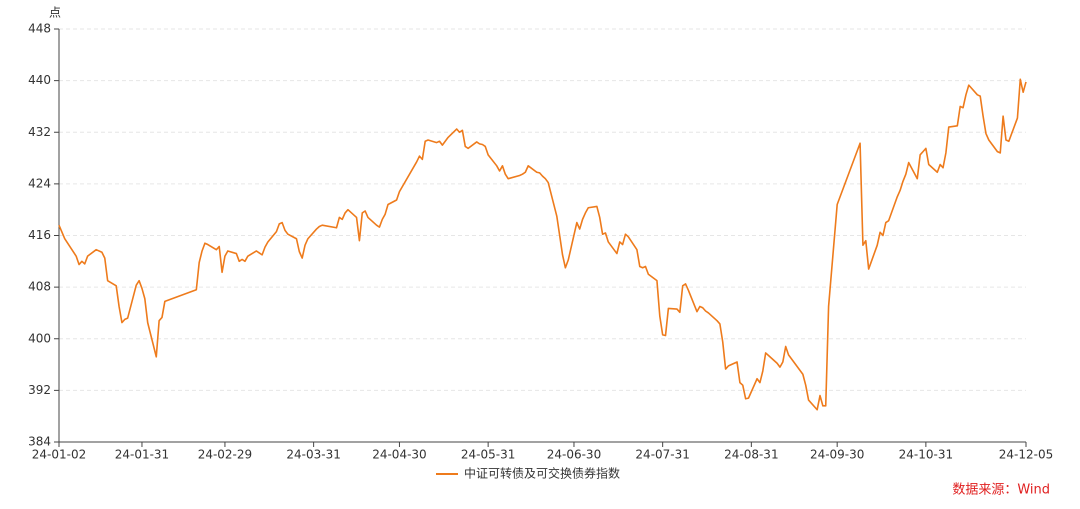 The width and height of the screenshot is (1080, 509). I want to click on y-tick-label: 384, so click(39, 442).